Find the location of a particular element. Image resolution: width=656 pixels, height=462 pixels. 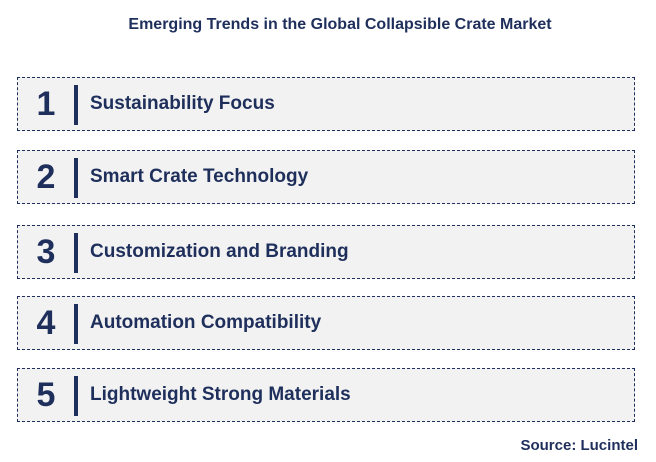

trend-row-4: 4 Automation Compatibility is located at coordinates (326, 323).